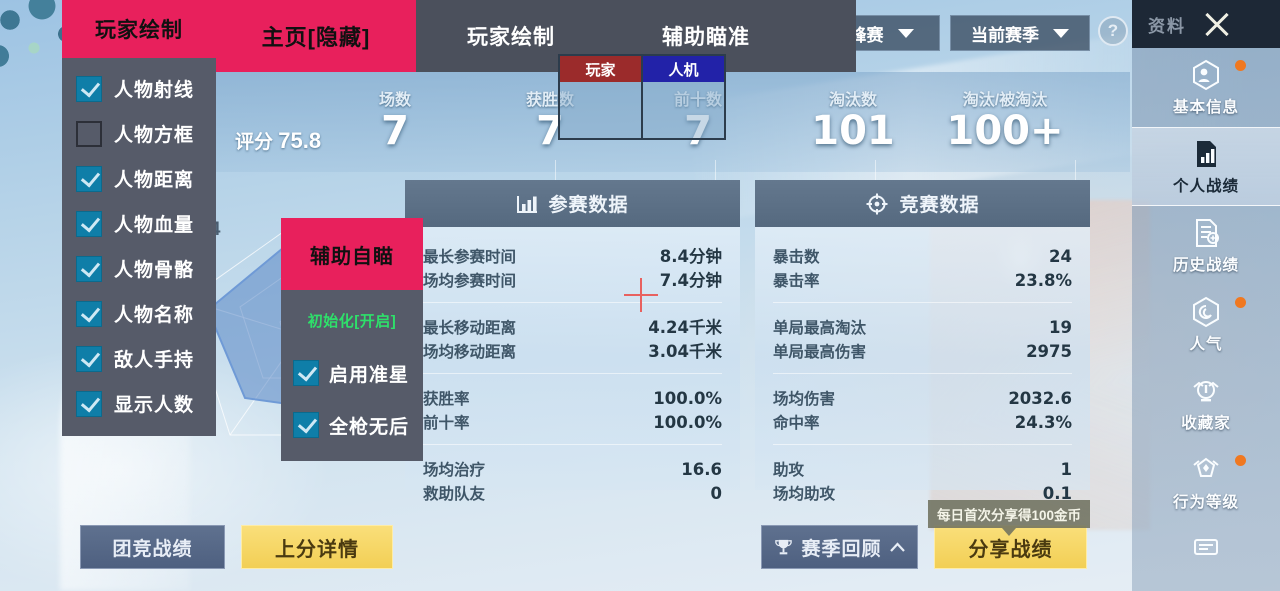  What do you see at coordinates (853, 119) in the screenshot?
I see `stat-kills: 淘汰数 101` at bounding box center [853, 119].